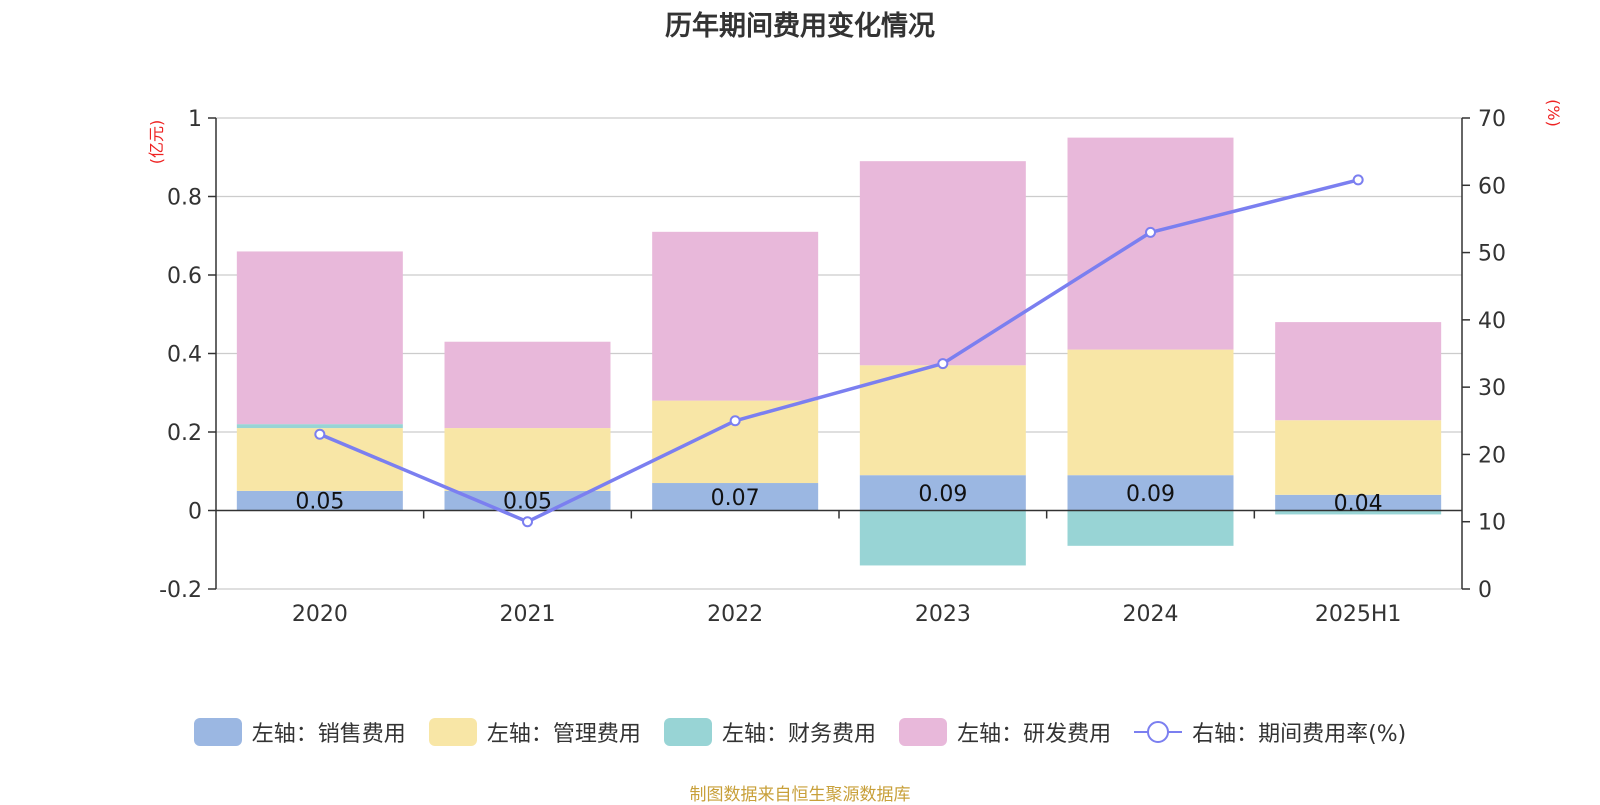  I want to click on legend-label-admin: 左轴：管理费用, so click(563, 734).